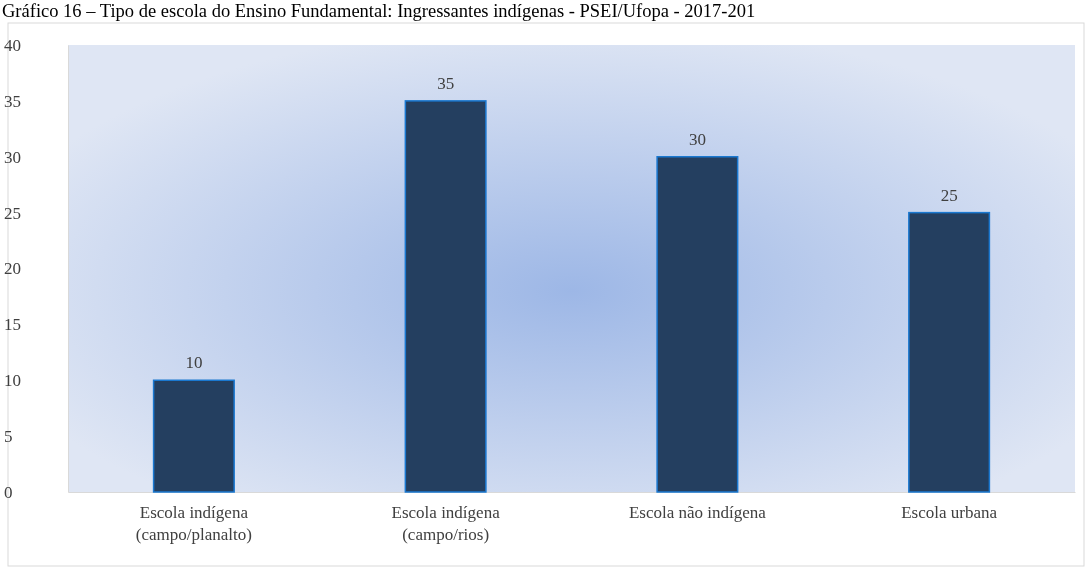 The width and height of the screenshot is (1085, 567). Describe the element at coordinates (12, 45) in the screenshot. I see `y-tick-label: 40` at that location.